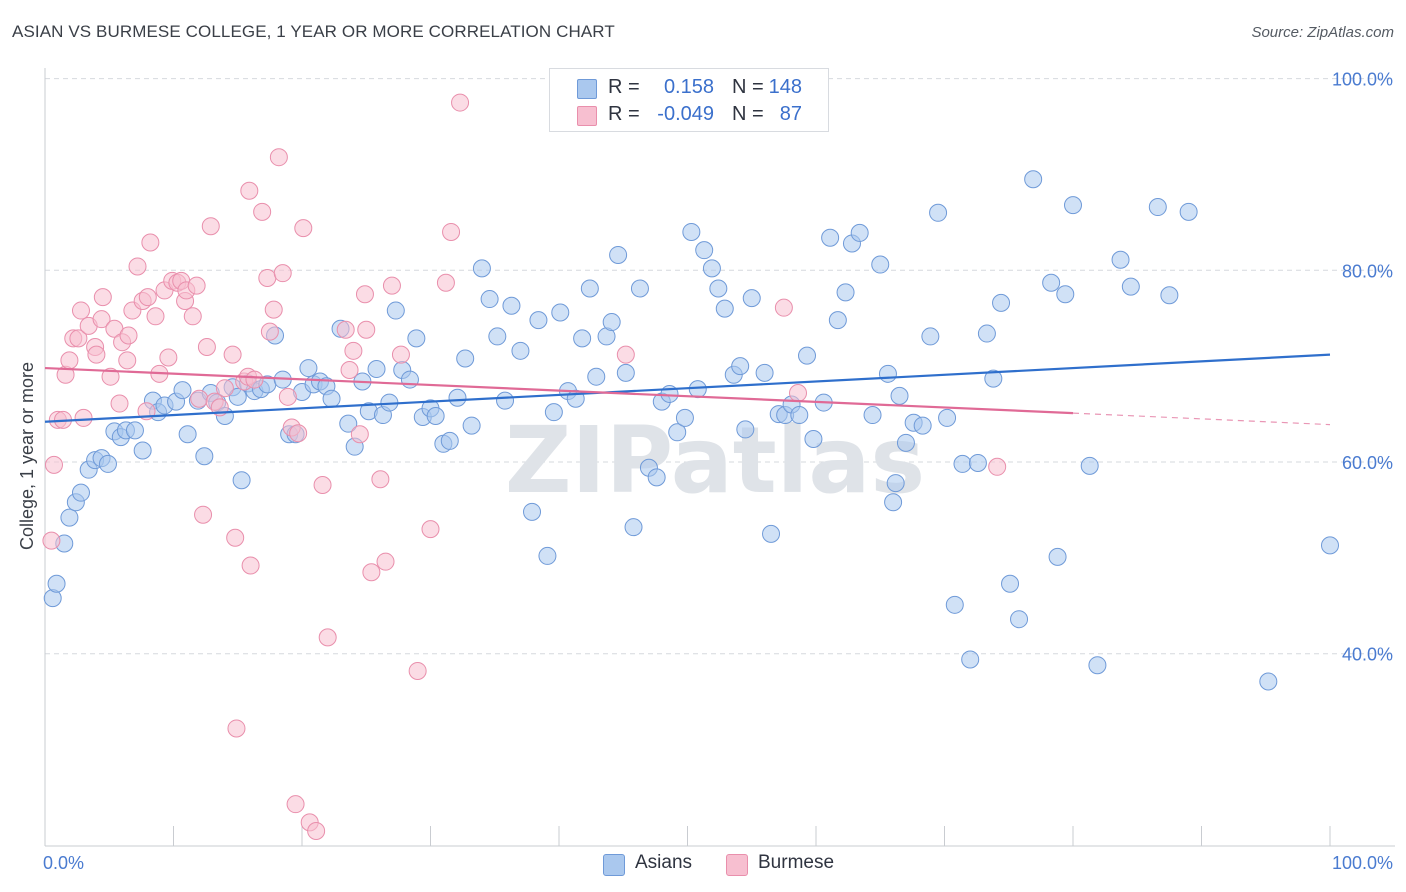 The image size is (1406, 892). What do you see at coordinates (688, 87) in the screenshot?
I see `r-value: 0.158` at bounding box center [688, 87].